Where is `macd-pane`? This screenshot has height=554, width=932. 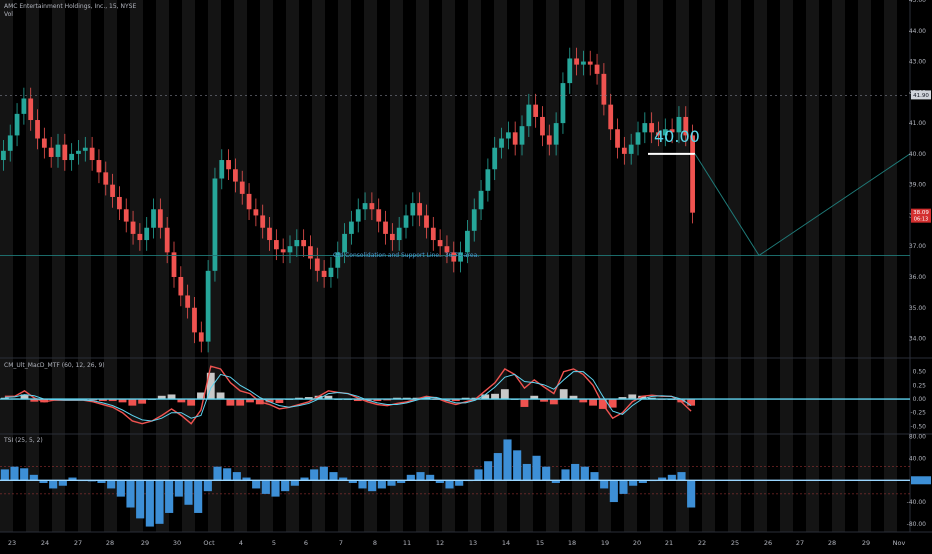
macd-pane is located at coordinates (455, 395).